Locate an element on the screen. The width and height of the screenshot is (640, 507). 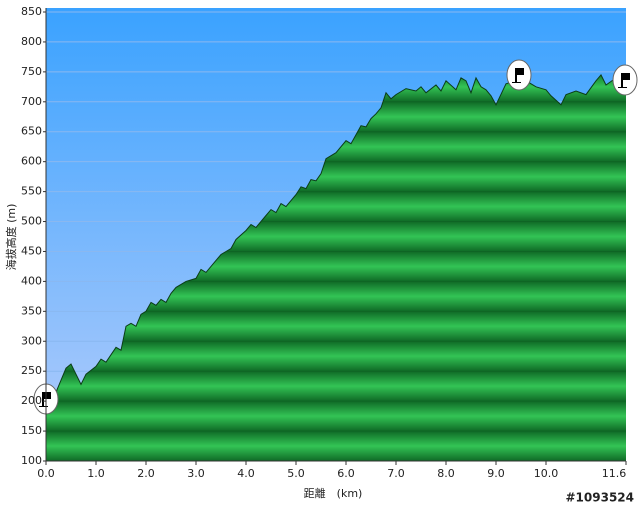
x-tick-label: 2.0 is located at coordinates (146, 473).